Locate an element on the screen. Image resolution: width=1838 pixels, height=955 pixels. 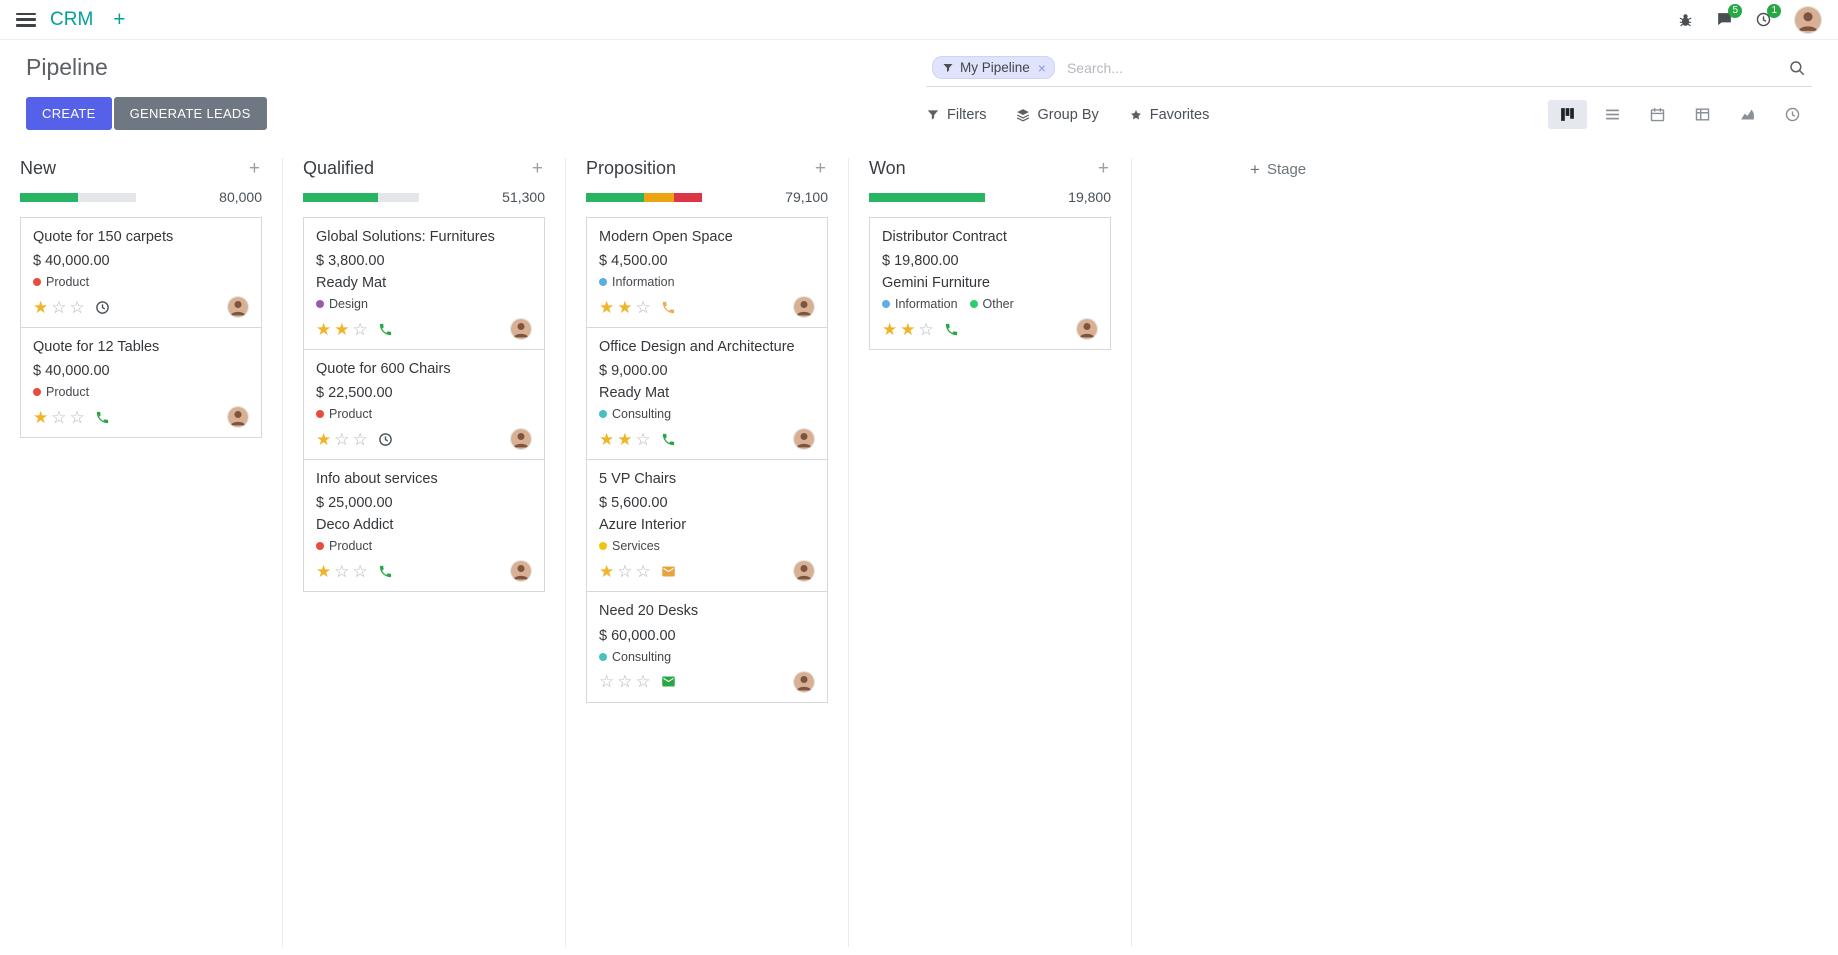
graph-view-icon is located at coordinates (1747, 114).